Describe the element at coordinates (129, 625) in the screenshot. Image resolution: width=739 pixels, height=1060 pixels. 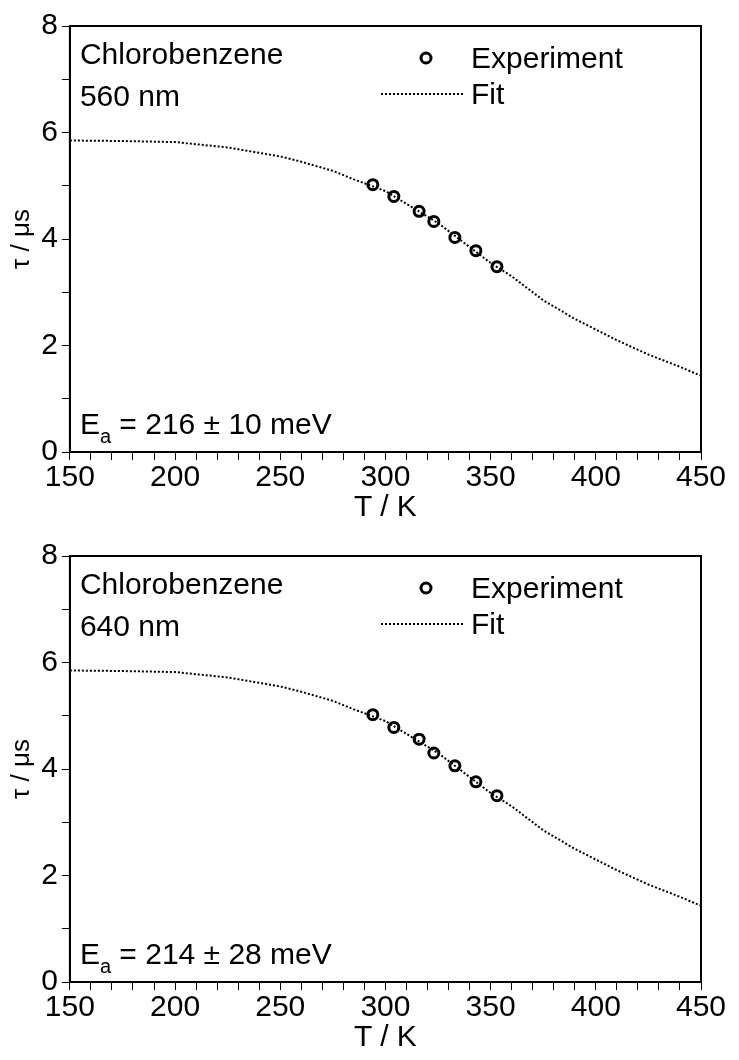
I see `annotation: 640 nm` at that location.